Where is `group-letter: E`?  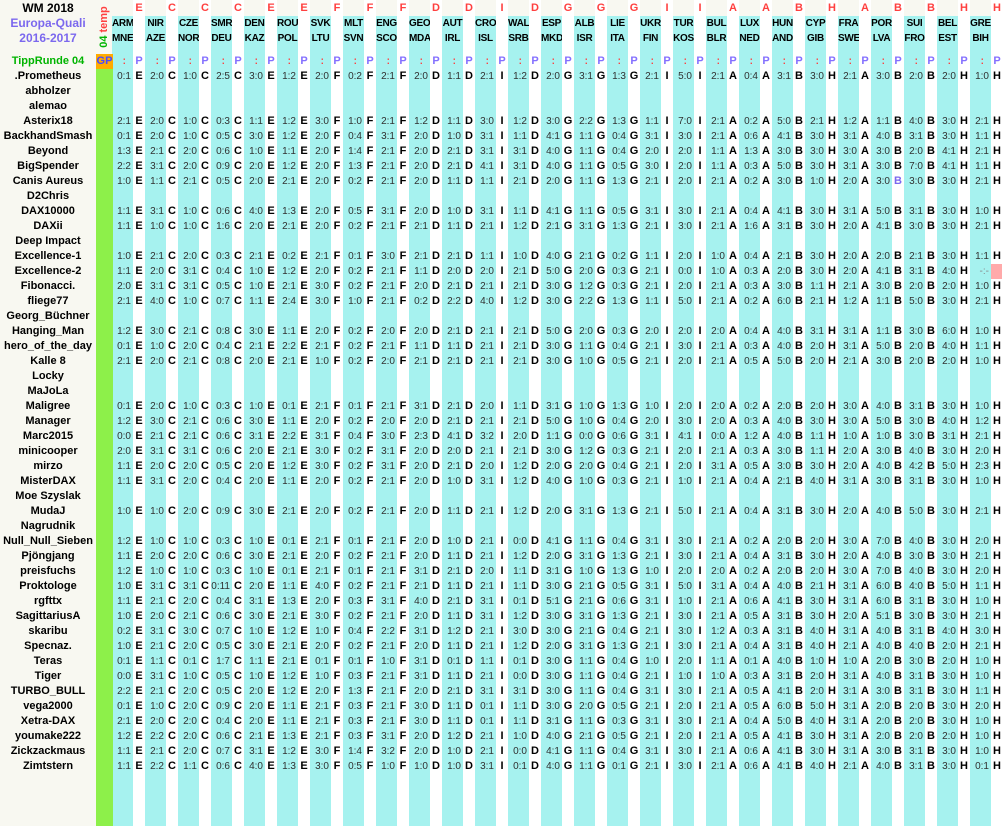
group-letter: E is located at coordinates (139, 8).